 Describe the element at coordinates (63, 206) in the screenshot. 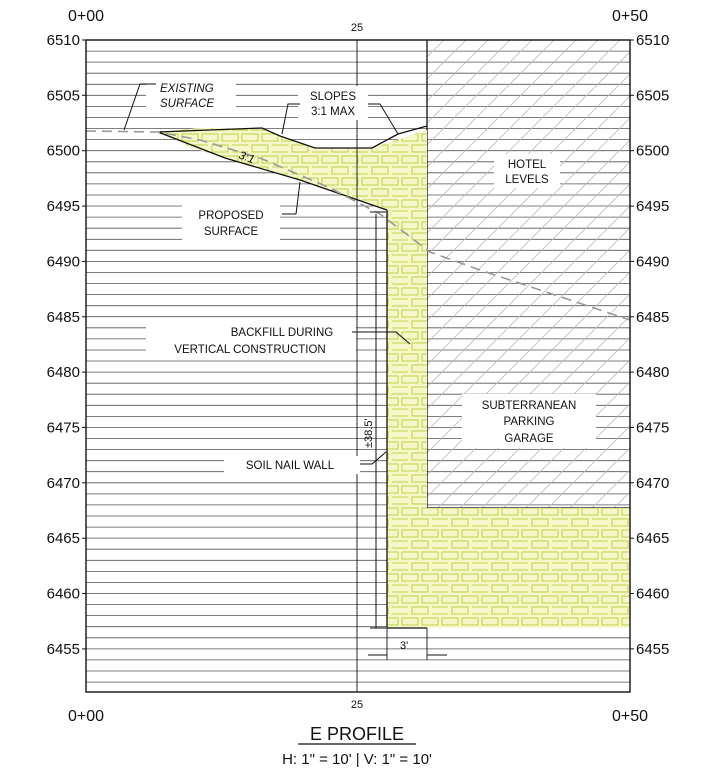

I see `elevation-label-left: 6495` at that location.